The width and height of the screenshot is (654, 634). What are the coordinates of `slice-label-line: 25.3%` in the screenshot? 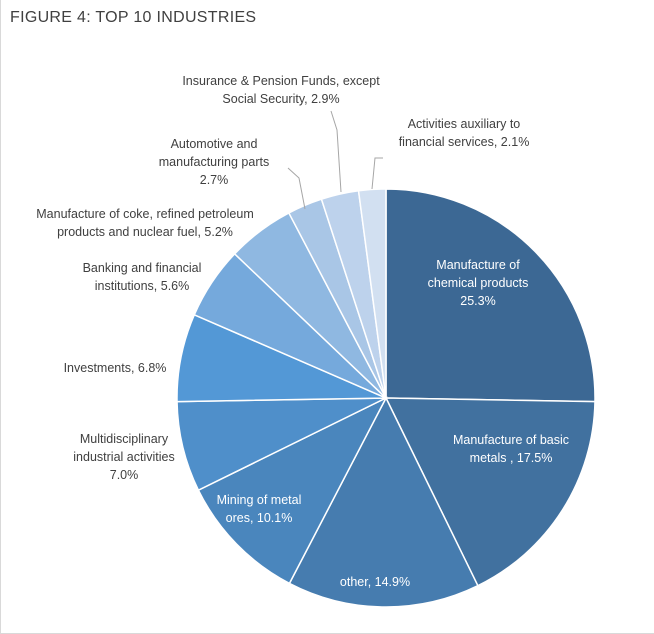 It's located at (477, 301).